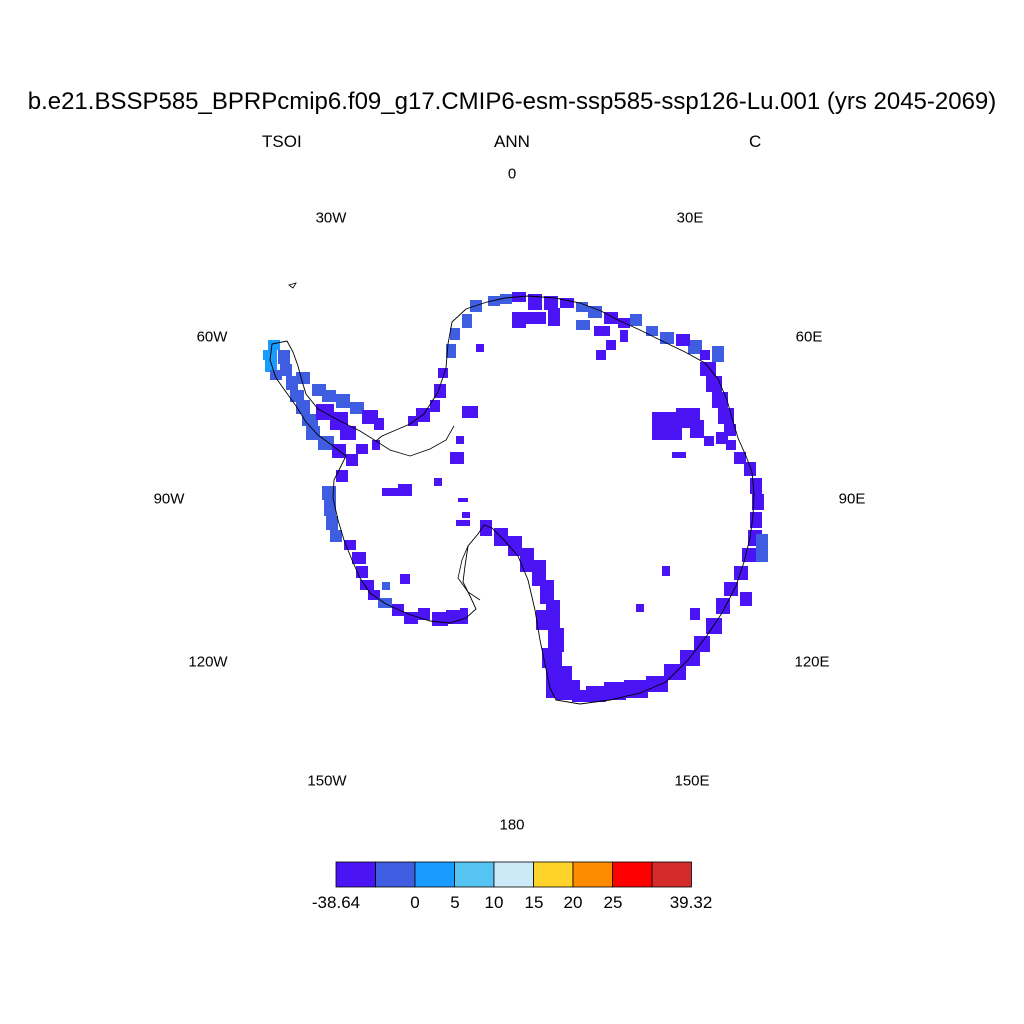 This screenshot has width=1024, height=1024. Describe the element at coordinates (513, 874) in the screenshot. I see `colorbar` at that location.